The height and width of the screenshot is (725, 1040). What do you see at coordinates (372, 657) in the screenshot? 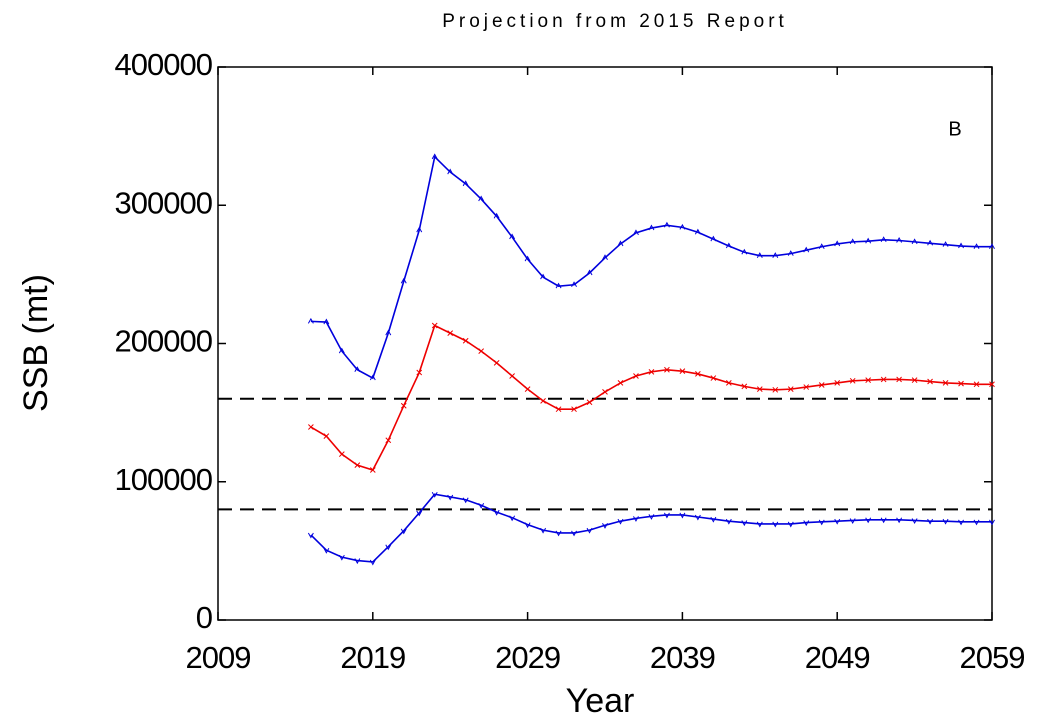
I see `x-tick-label: 2019` at bounding box center [372, 657].